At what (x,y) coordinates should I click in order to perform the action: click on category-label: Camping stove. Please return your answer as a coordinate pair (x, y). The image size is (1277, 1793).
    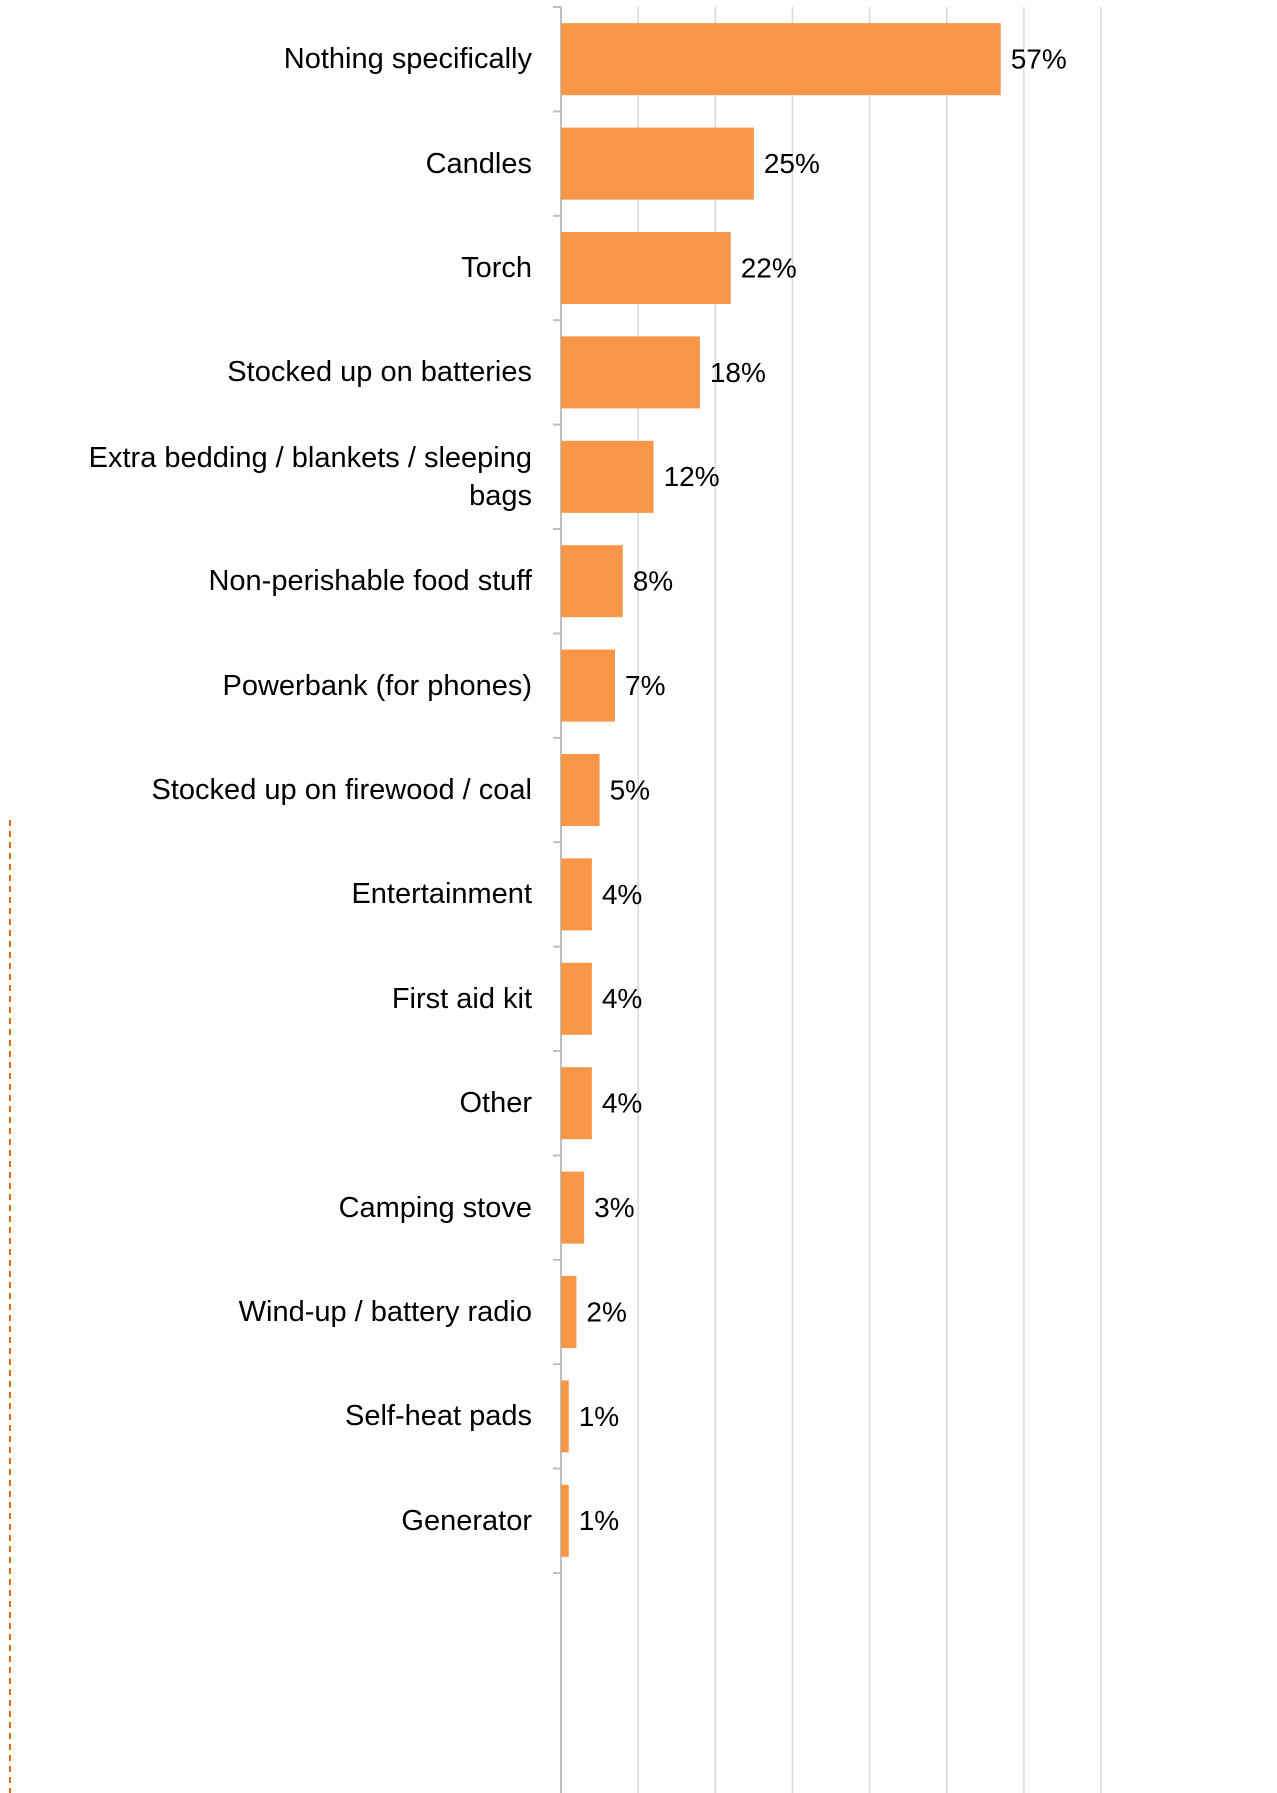
    Looking at the image, I should click on (435, 1207).